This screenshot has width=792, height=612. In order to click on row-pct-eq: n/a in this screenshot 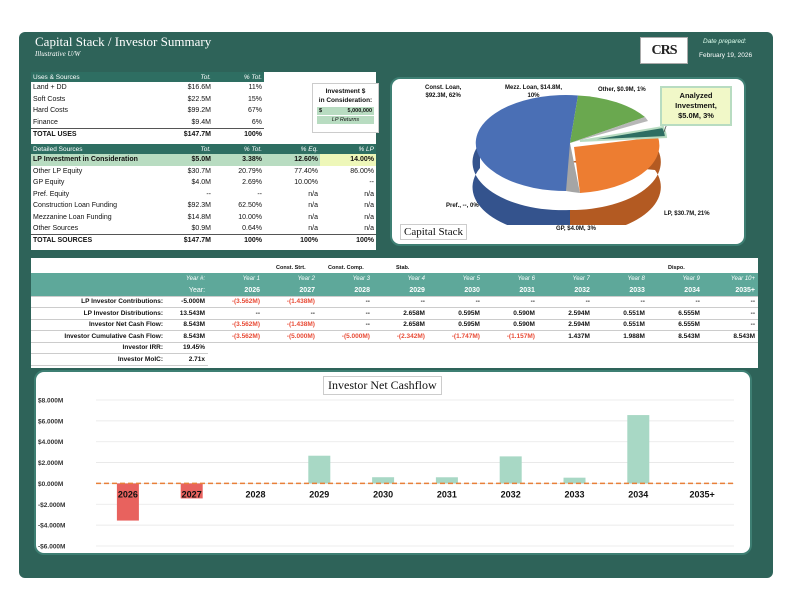, I will do `click(313, 217)`.